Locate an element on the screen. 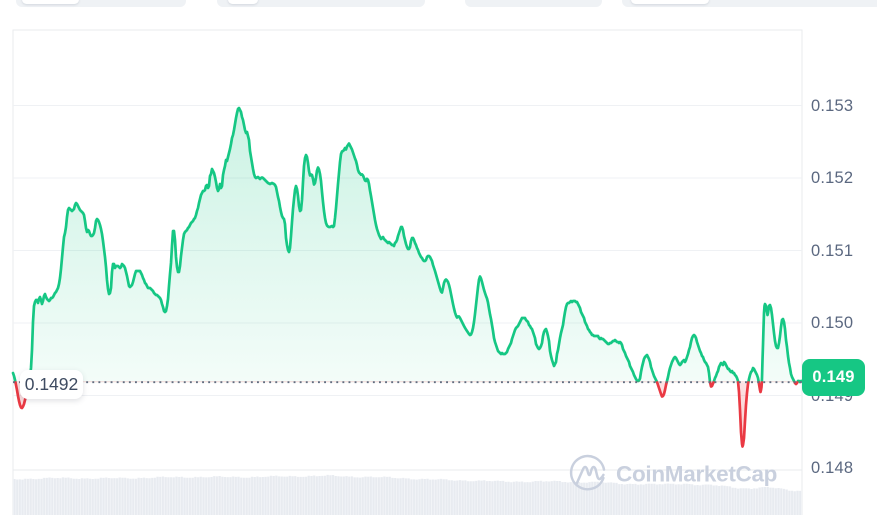 The width and height of the screenshot is (877, 515). svg-text: CoinMarketCap is located at coordinates (696, 474).